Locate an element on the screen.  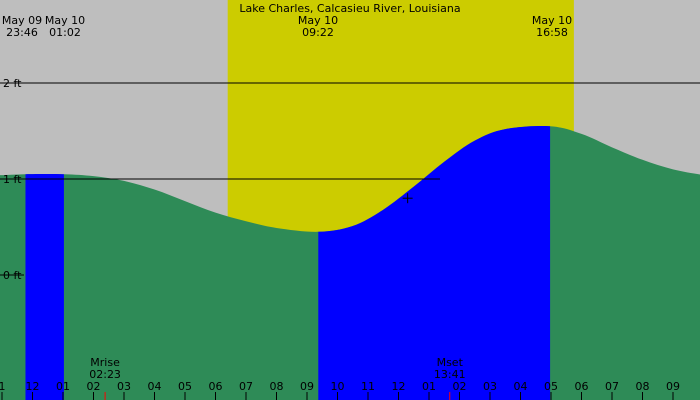
hour-tick-label-18: 05 is located at coordinates (551, 386).